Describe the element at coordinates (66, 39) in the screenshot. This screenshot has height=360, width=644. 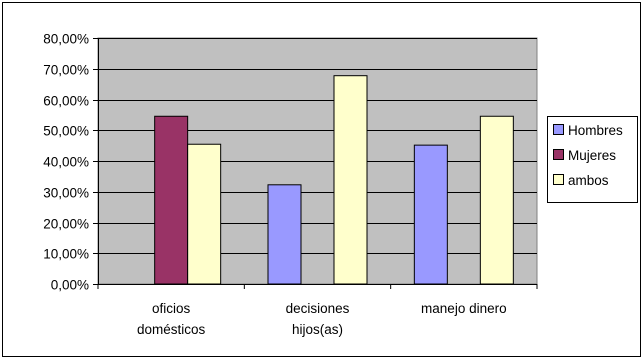
I see `y-tick-label: 80,00%` at that location.